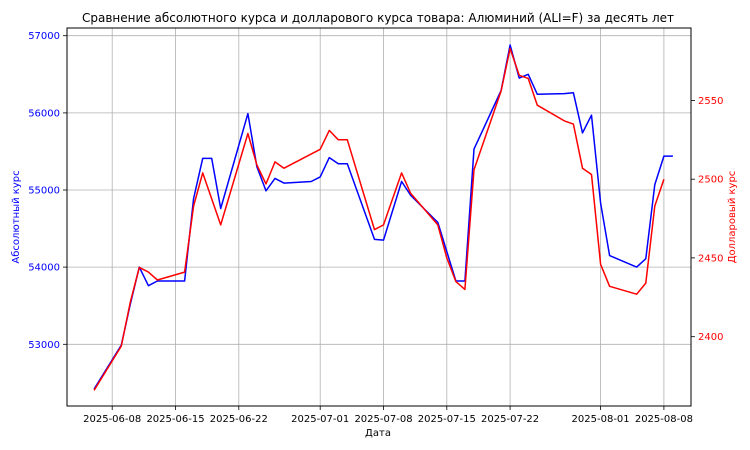 The height and width of the screenshot is (450, 750). I want to click on y-right-tick-label: 2500, so click(710, 180).